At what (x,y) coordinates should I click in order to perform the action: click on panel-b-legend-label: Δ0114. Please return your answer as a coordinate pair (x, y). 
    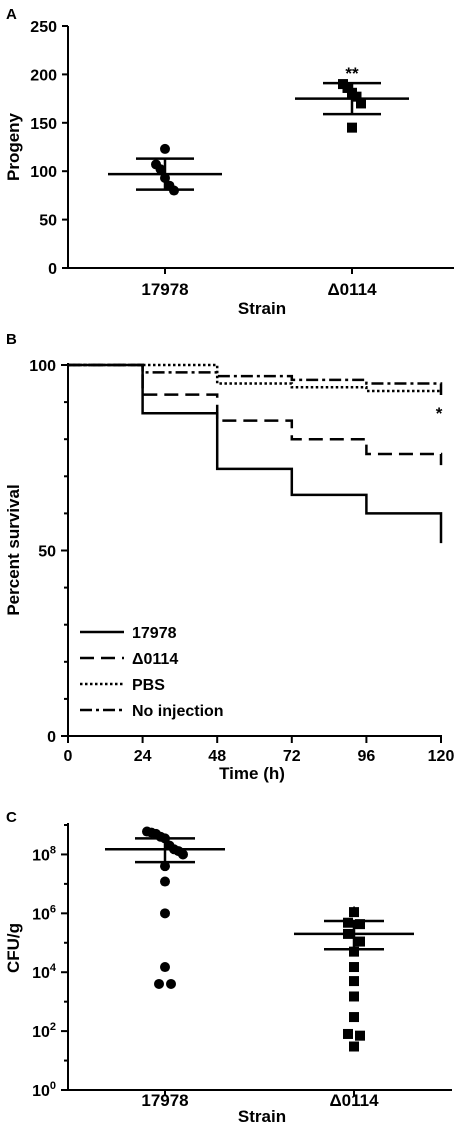
    Looking at the image, I should click on (155, 659).